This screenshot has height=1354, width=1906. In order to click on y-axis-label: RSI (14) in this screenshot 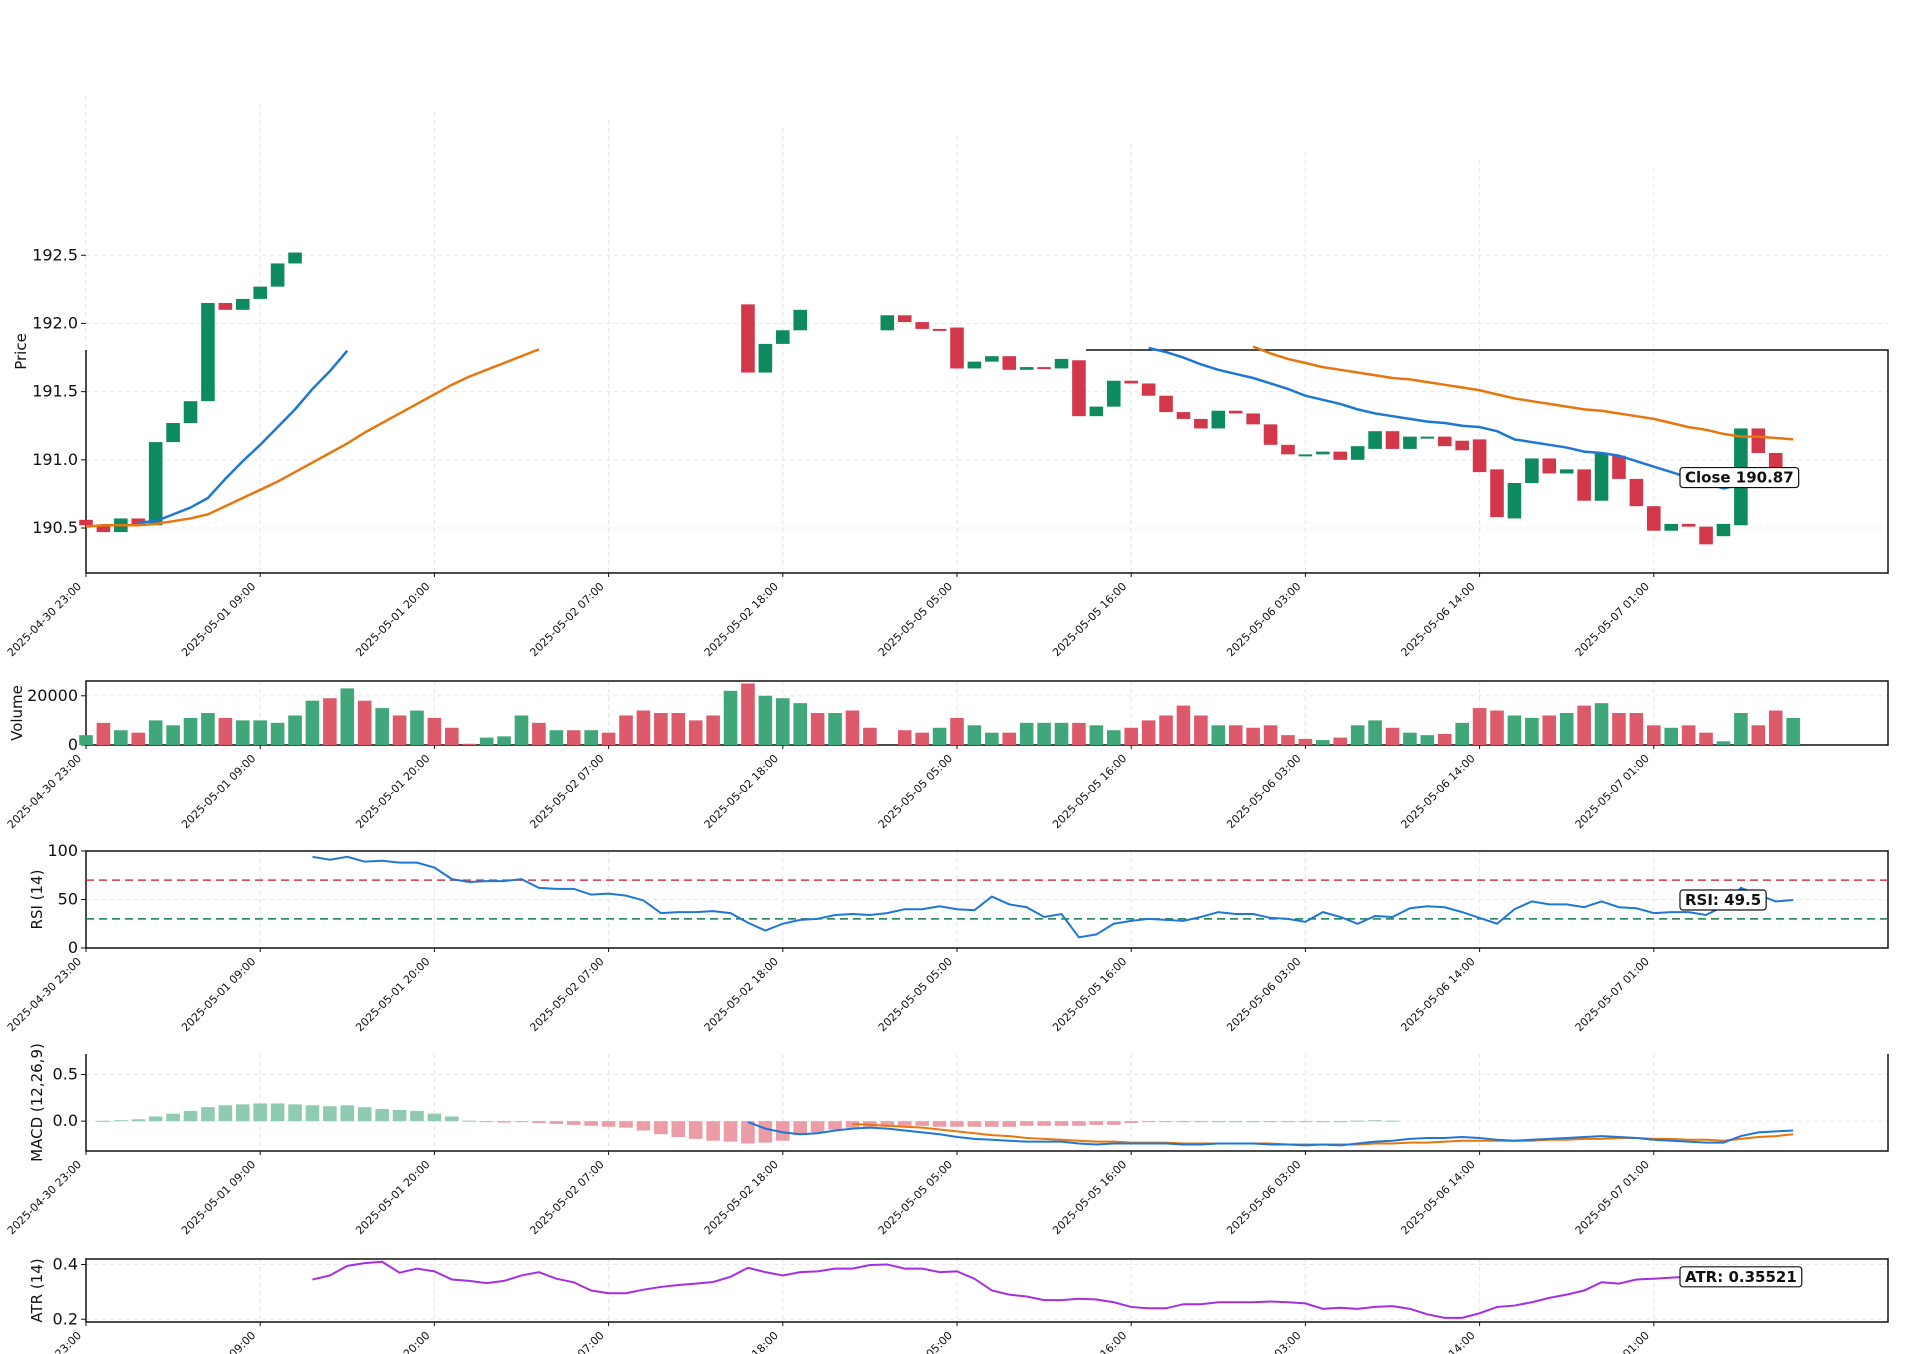, I will do `click(37, 900)`.